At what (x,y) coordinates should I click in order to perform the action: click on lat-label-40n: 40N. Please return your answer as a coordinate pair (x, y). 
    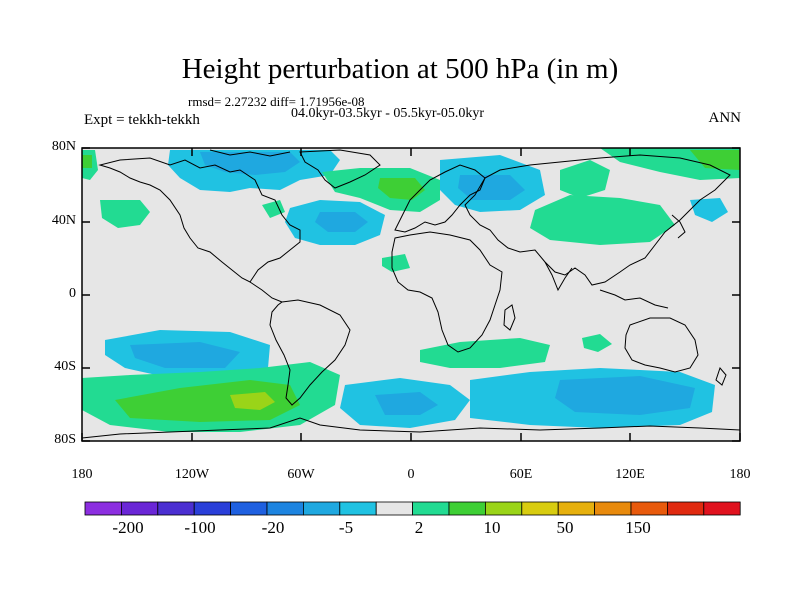
    Looking at the image, I should click on (63, 220).